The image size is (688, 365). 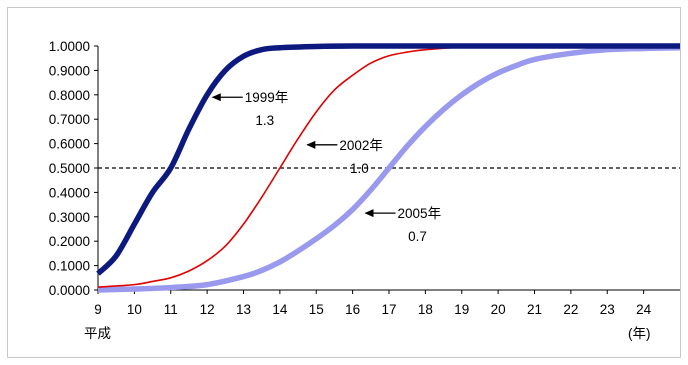 I want to click on annotation-label-3: 2005年, so click(x=420, y=213).